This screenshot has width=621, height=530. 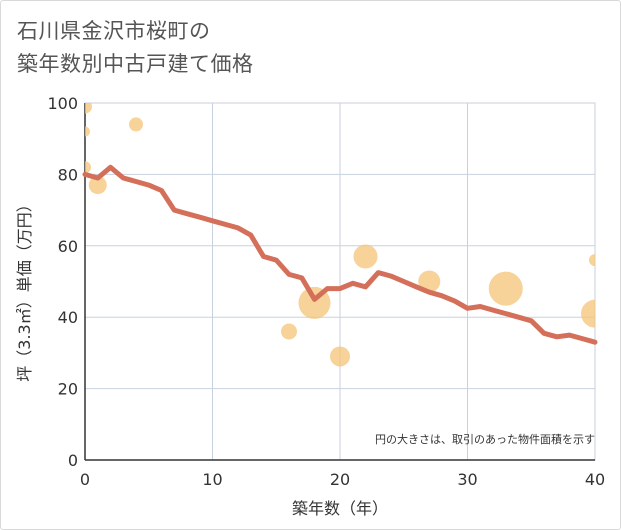 What do you see at coordinates (68, 389) in the screenshot?
I see `y-tick-label-1: 20` at bounding box center [68, 389].